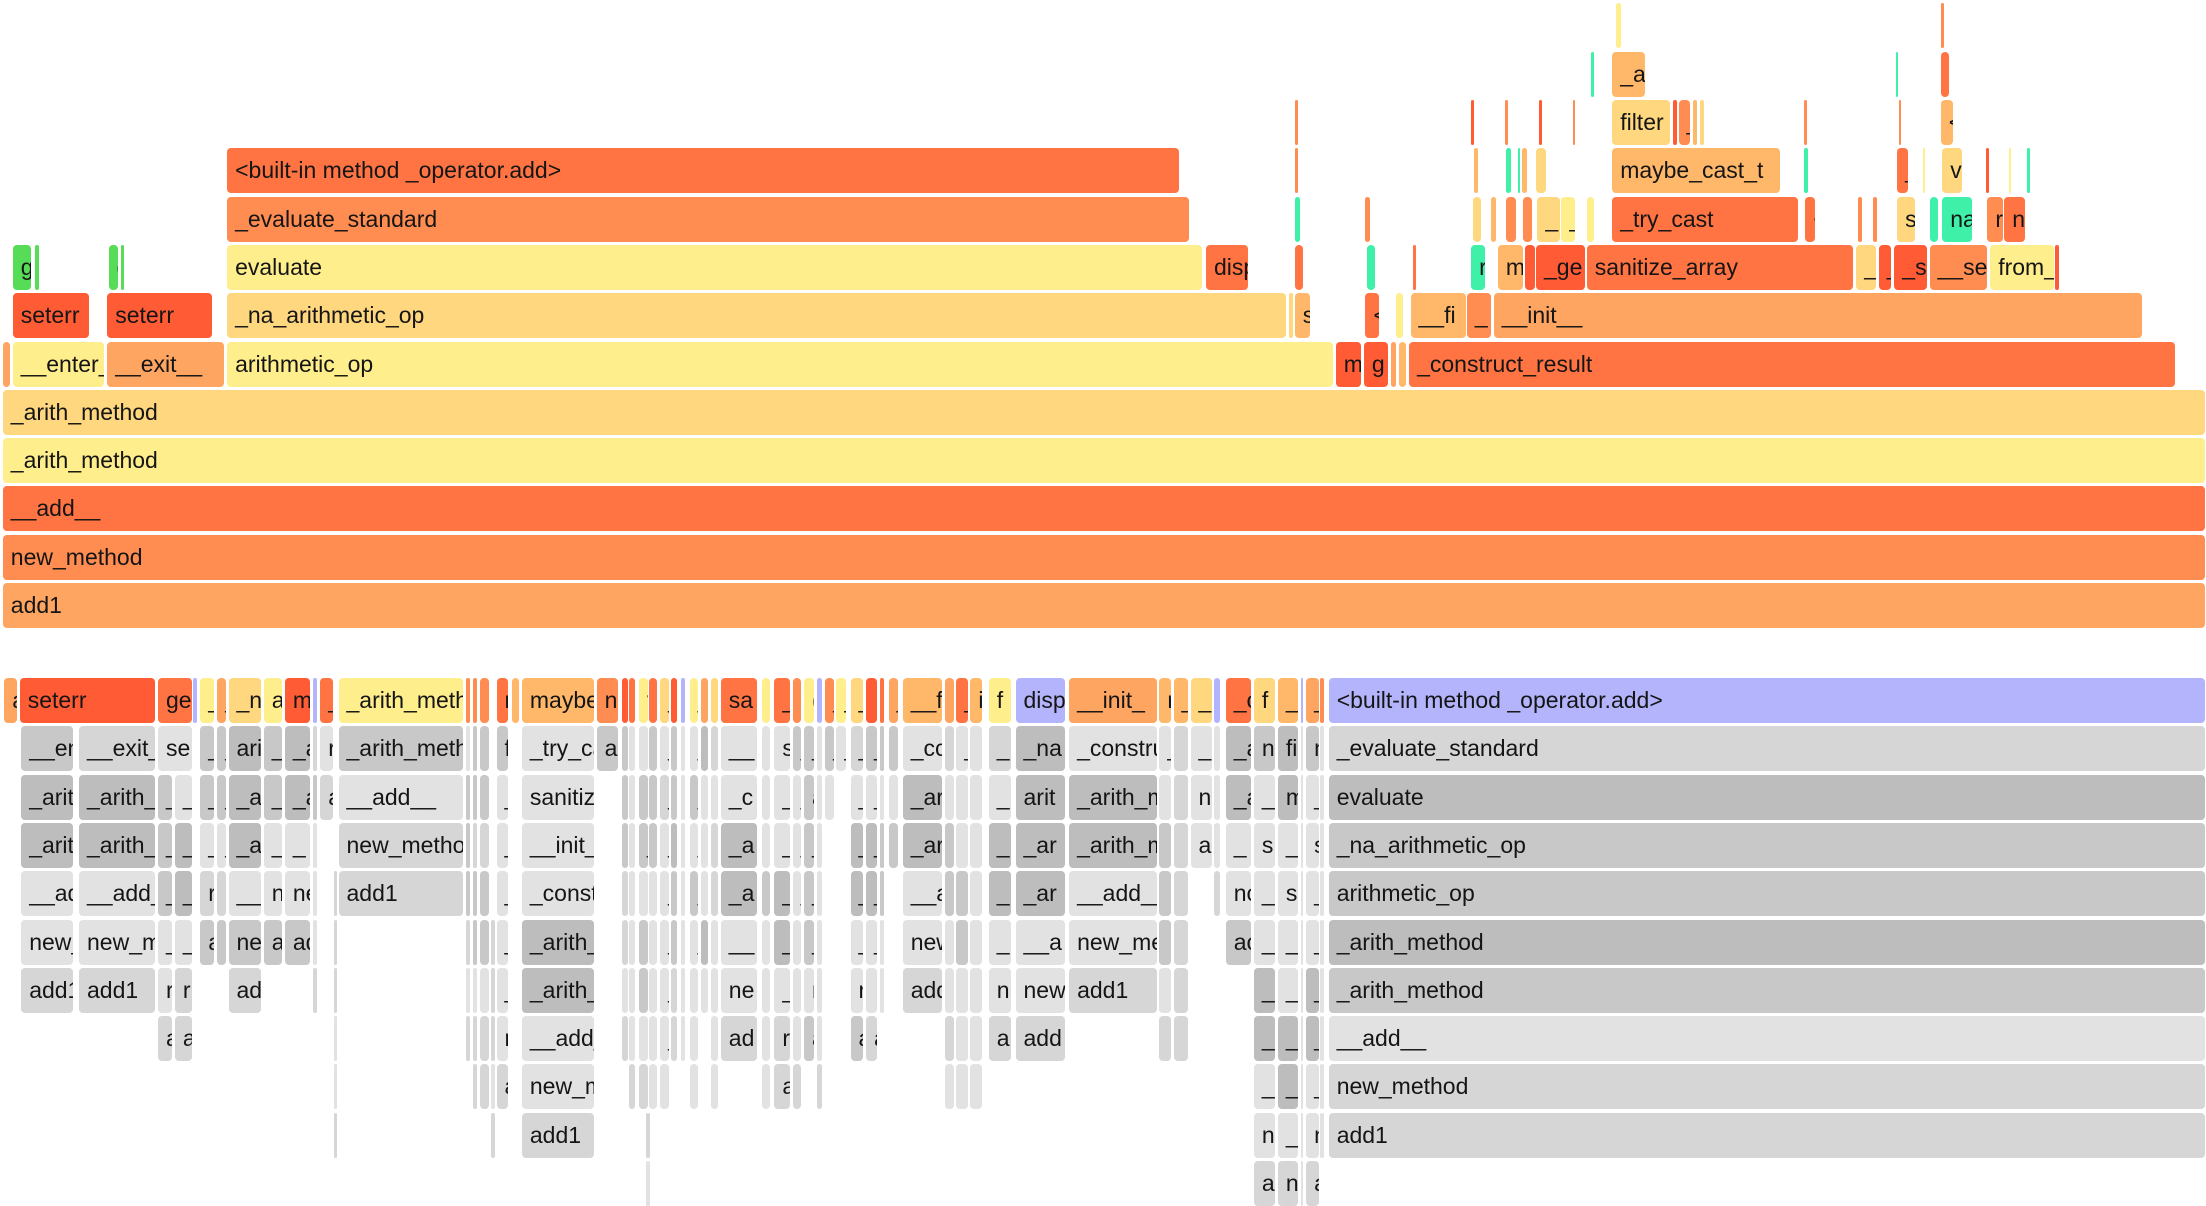  What do you see at coordinates (244, 942) in the screenshot?
I see `flame-frame: ne` at bounding box center [244, 942].